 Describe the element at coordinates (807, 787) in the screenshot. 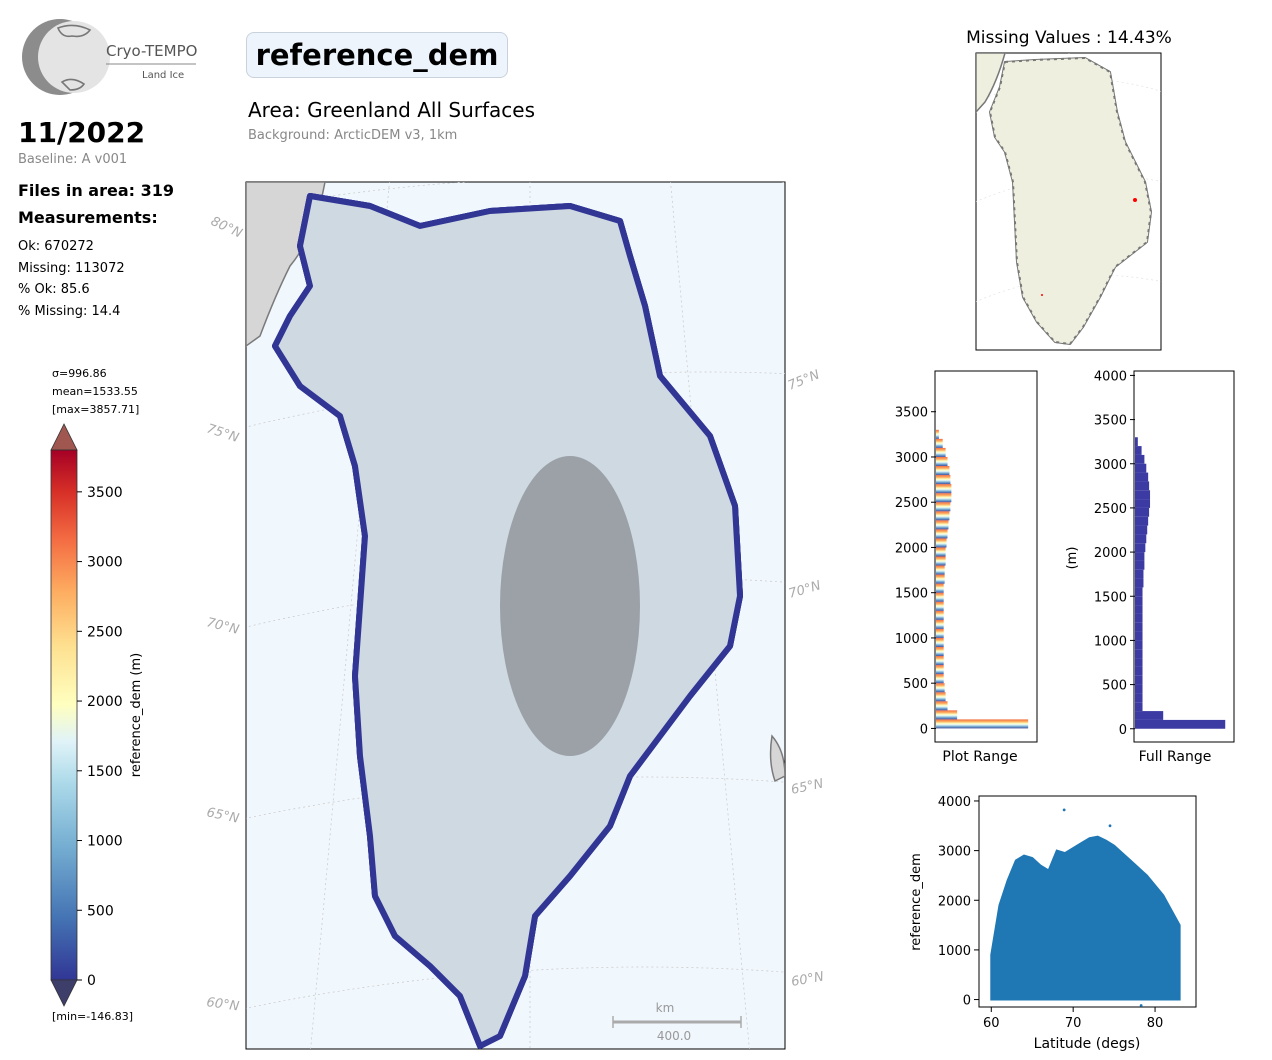

I see `lat-right-65: 65°N` at that location.